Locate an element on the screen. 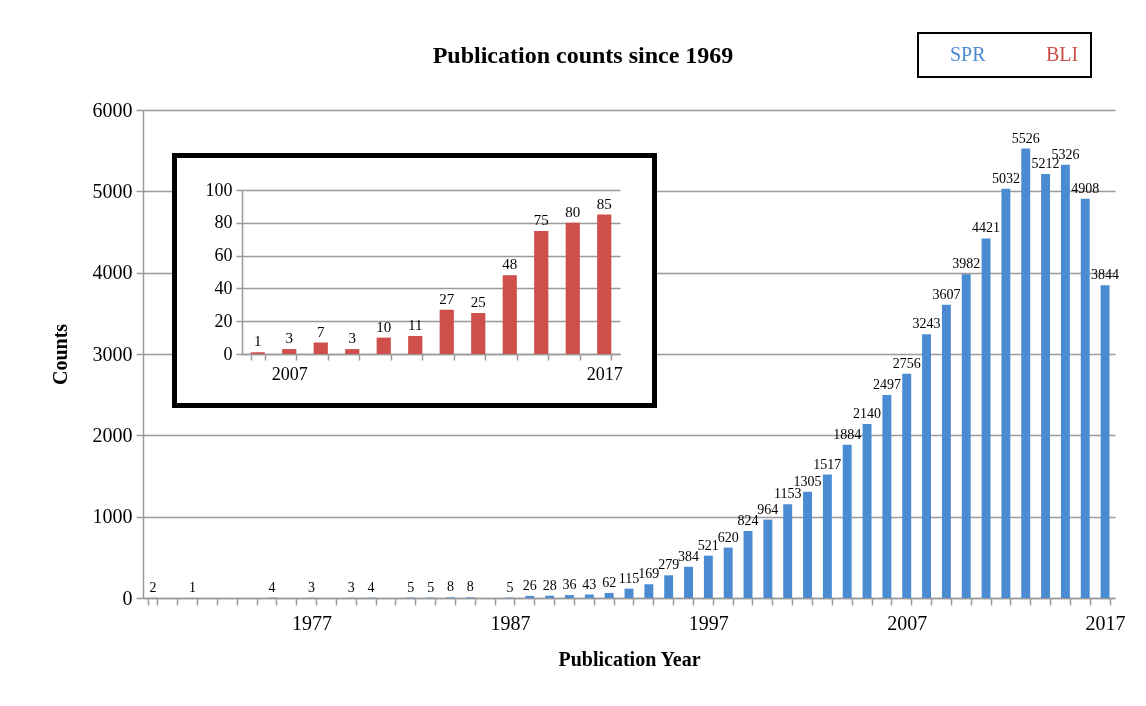 The height and width of the screenshot is (706, 1146). y-tick-label: 20 is located at coordinates (223, 320).